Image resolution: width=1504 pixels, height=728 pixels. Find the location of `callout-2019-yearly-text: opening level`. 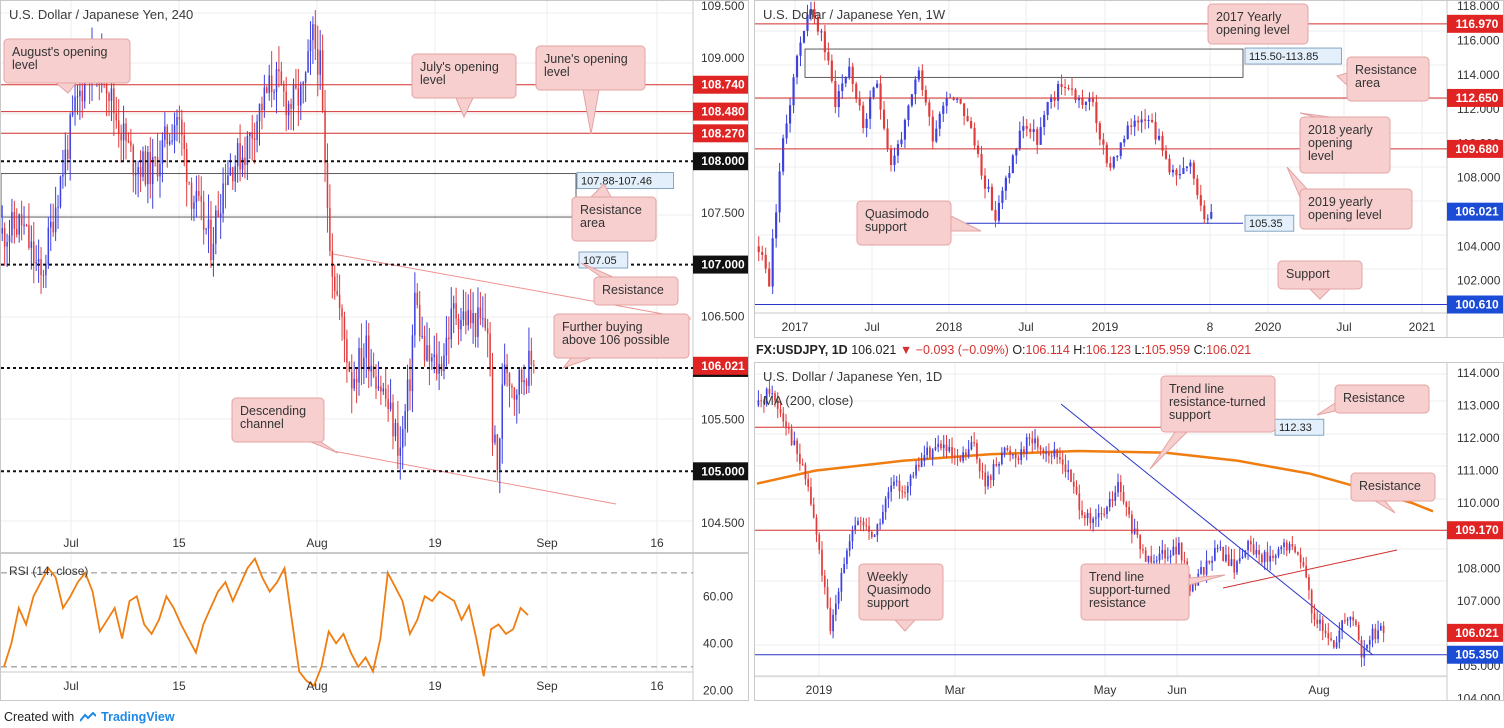

callout-2019-yearly-text: opening level is located at coordinates (1345, 215).